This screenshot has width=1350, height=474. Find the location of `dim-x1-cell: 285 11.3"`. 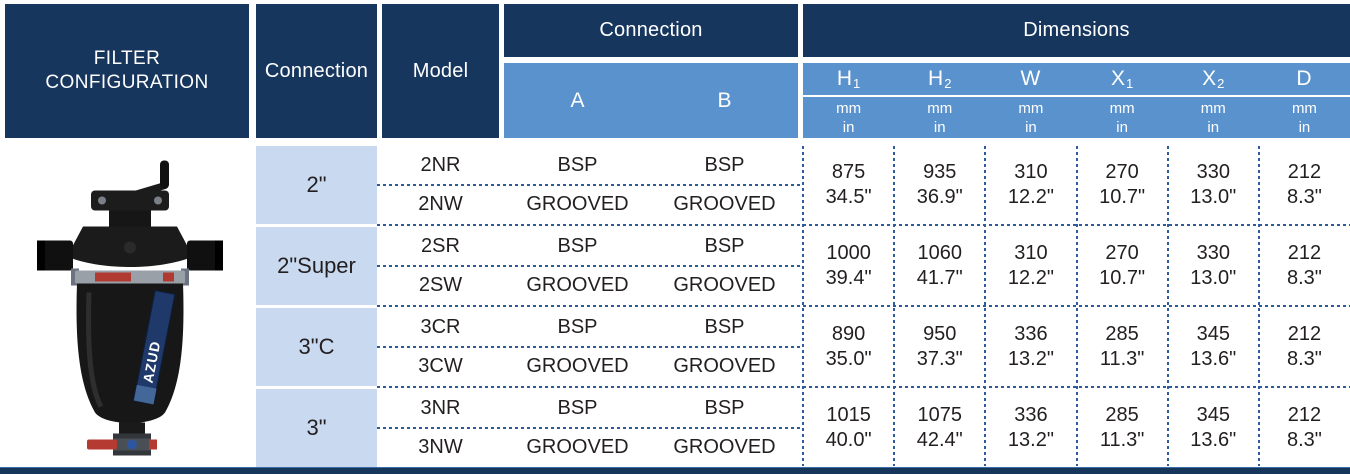

dim-x1-cell: 285 11.3" is located at coordinates (1122, 427).